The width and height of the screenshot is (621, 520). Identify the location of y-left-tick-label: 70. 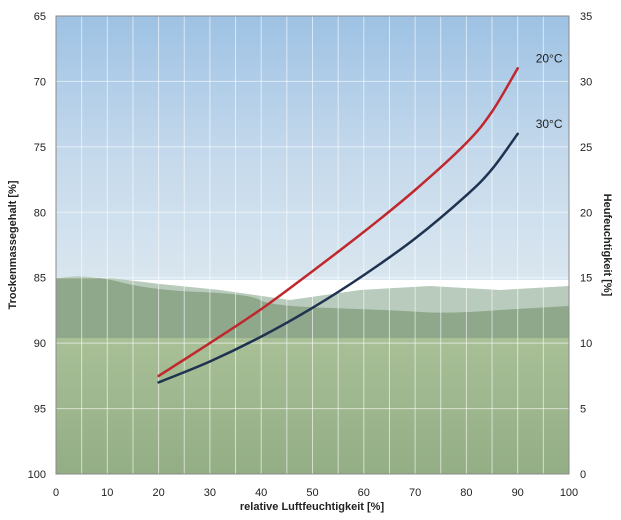
(40, 82).